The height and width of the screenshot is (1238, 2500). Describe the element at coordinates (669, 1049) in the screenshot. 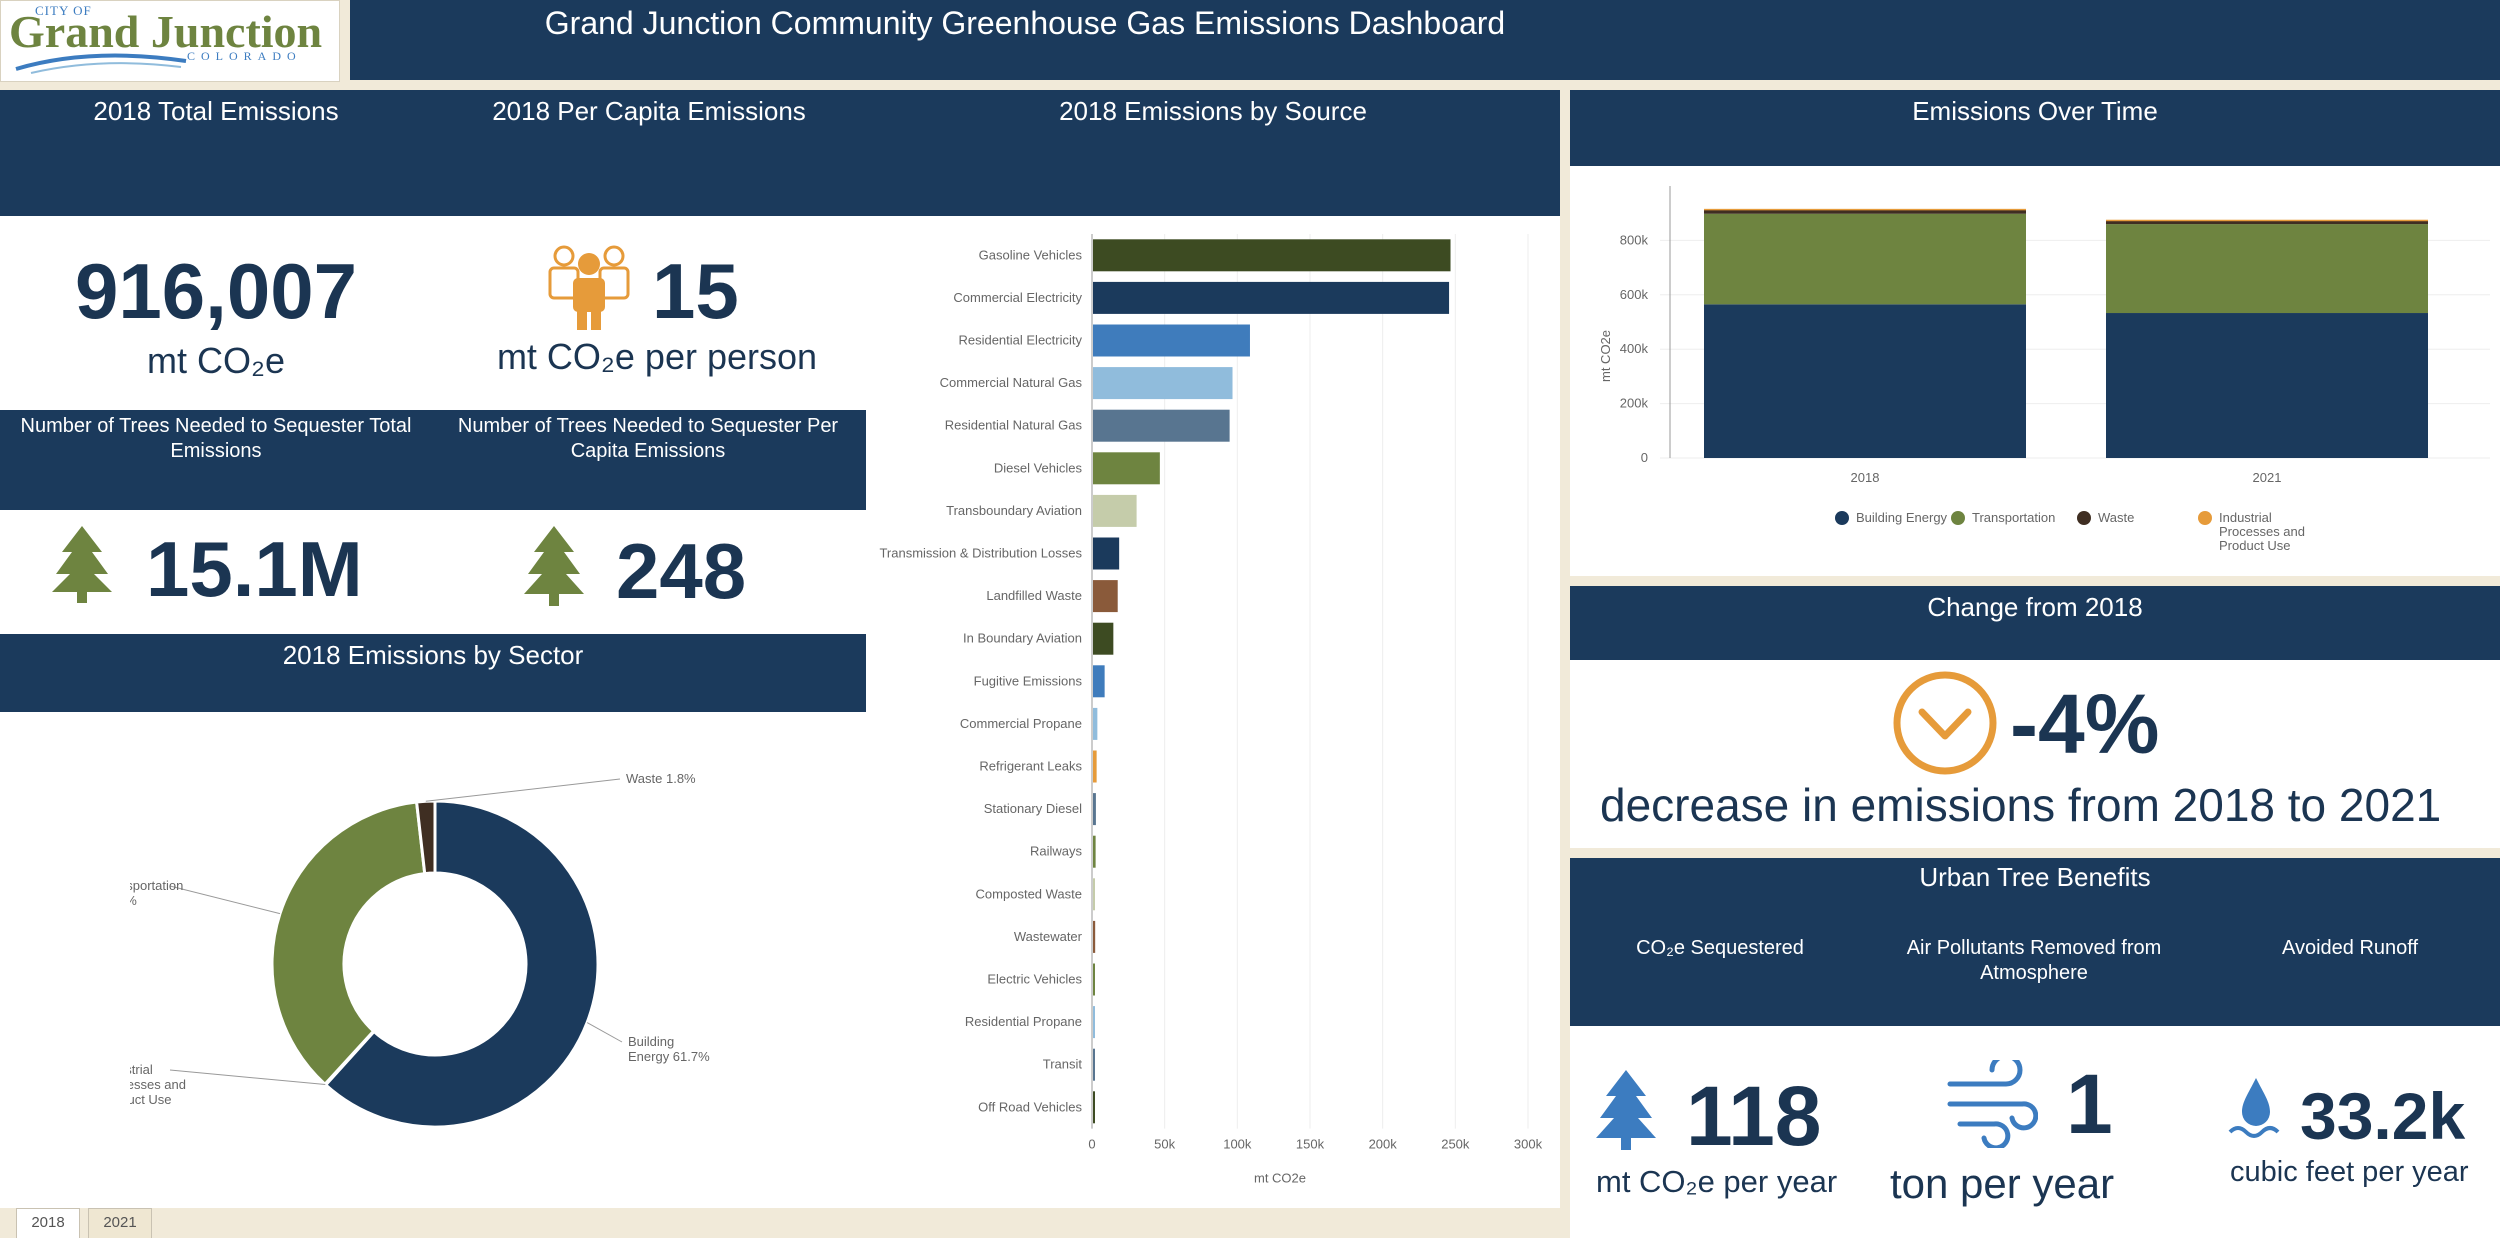

I see `pie-label: Building Energy 61.7%` at that location.